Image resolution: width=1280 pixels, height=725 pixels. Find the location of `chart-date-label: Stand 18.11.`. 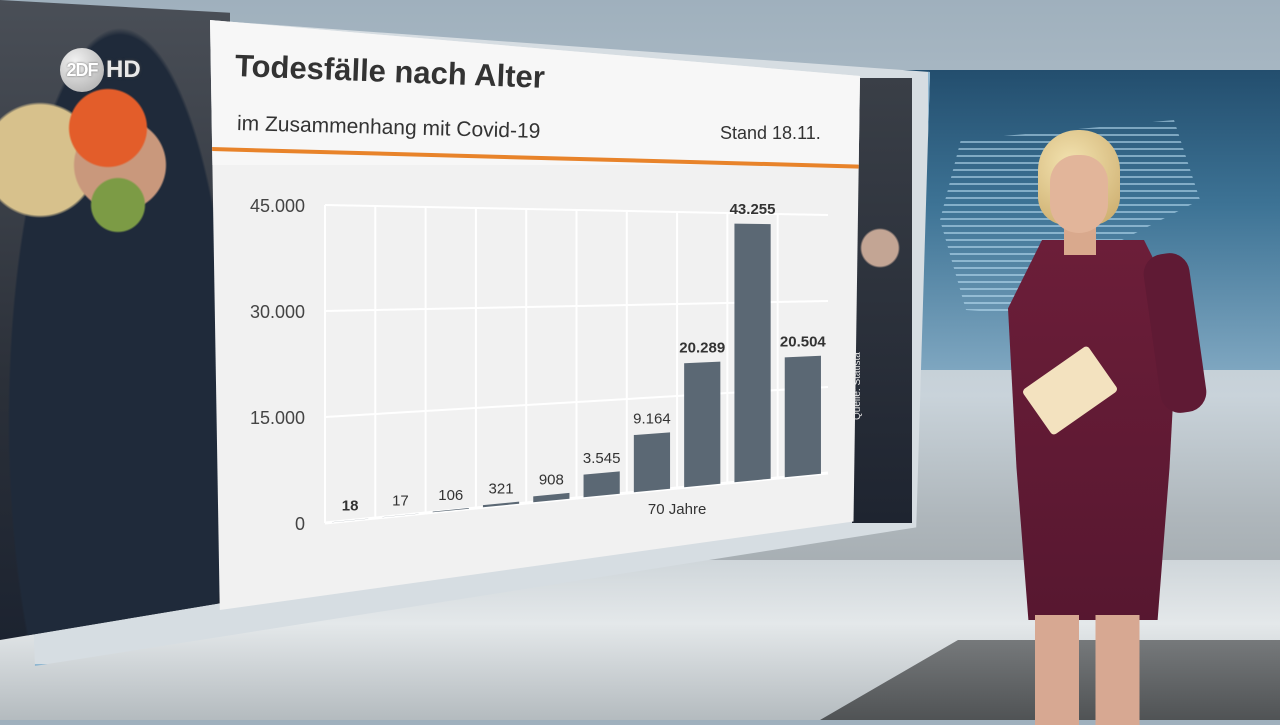

chart-date-label: Stand 18.11. is located at coordinates (770, 133).